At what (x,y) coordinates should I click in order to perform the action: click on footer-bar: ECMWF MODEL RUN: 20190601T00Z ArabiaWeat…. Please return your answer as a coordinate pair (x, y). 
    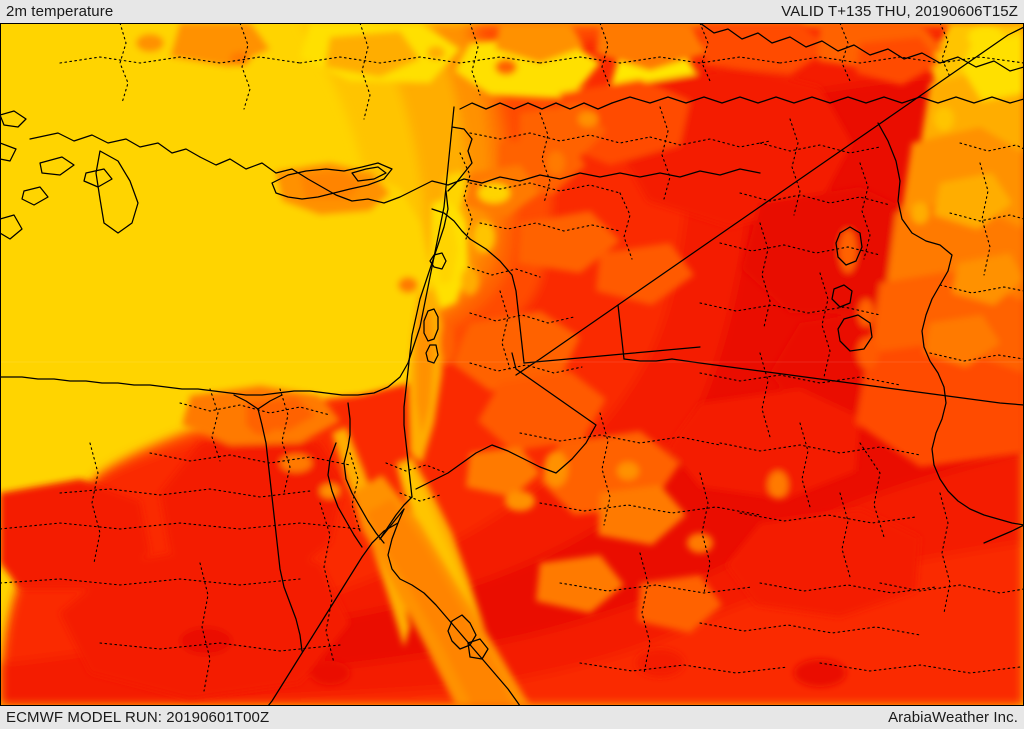
    Looking at the image, I should click on (512, 717).